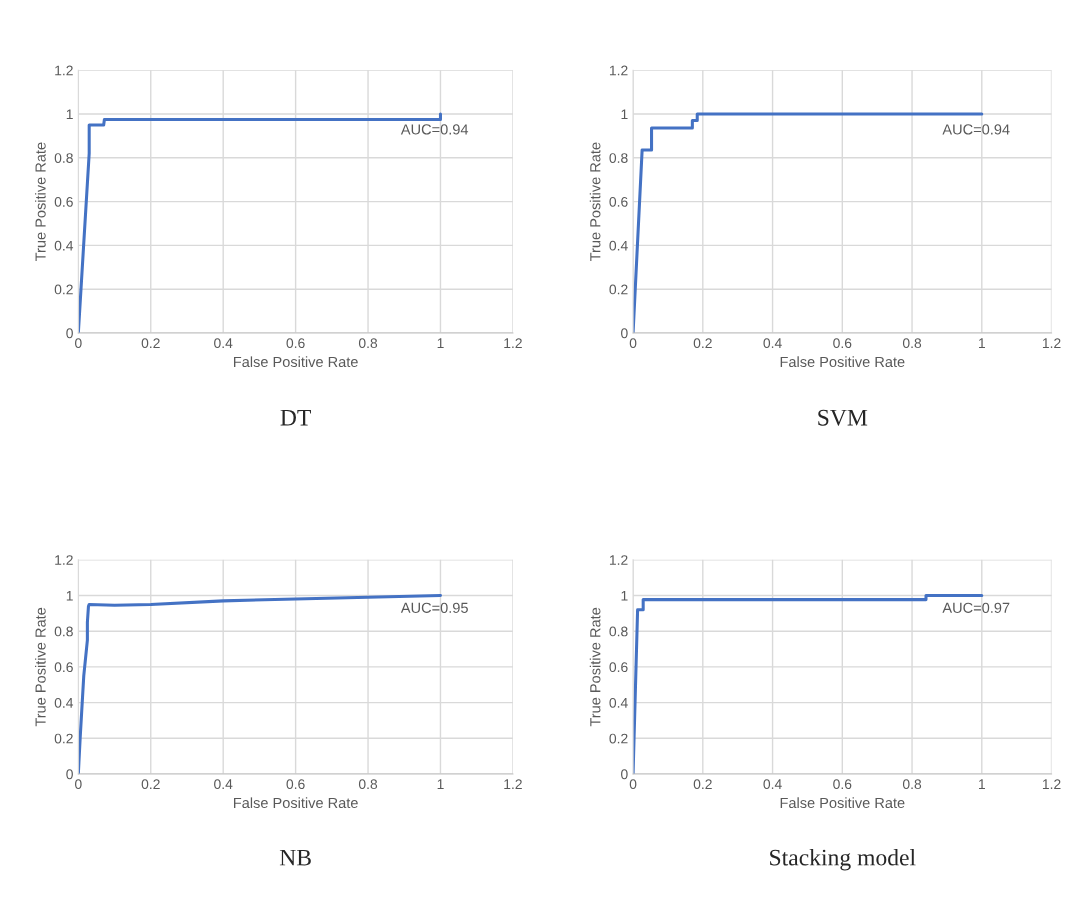 The image size is (1073, 900). Describe the element at coordinates (434, 607) in the screenshot. I see `annotation: AUC=0.95` at that location.